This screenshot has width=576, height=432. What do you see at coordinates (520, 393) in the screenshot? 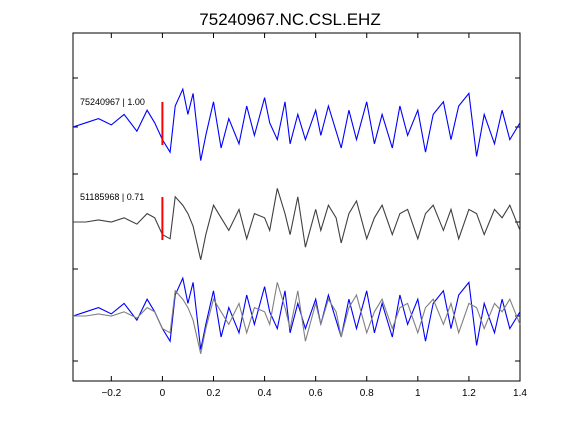
I see `x-tick-label: 1.4` at bounding box center [520, 393].